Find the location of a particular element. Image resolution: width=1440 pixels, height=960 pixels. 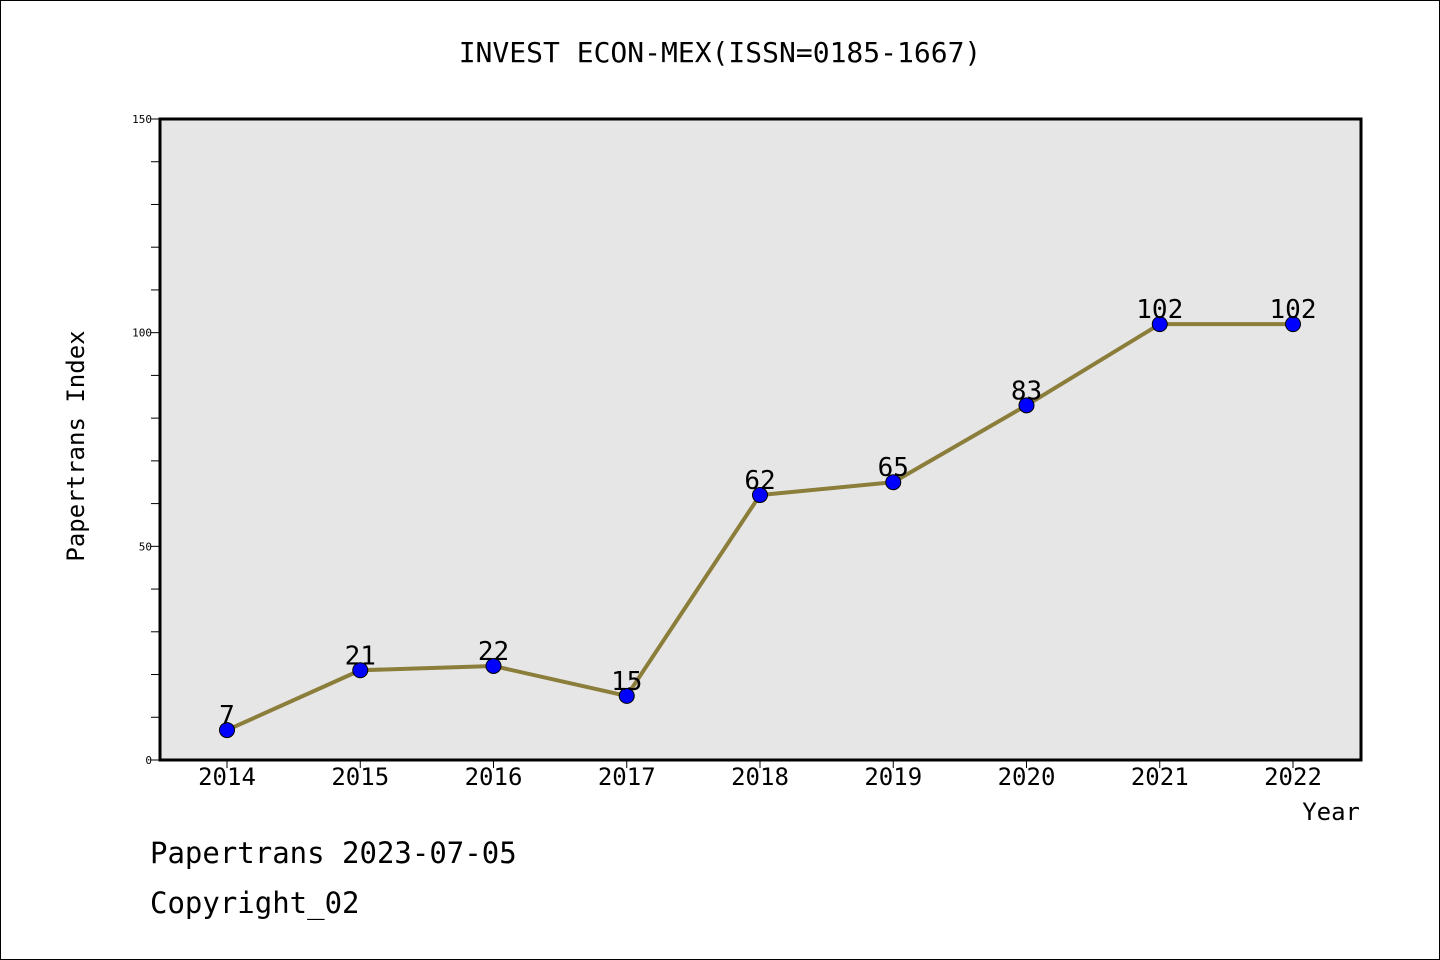

x-tick-label: 2017 is located at coordinates (627, 777).